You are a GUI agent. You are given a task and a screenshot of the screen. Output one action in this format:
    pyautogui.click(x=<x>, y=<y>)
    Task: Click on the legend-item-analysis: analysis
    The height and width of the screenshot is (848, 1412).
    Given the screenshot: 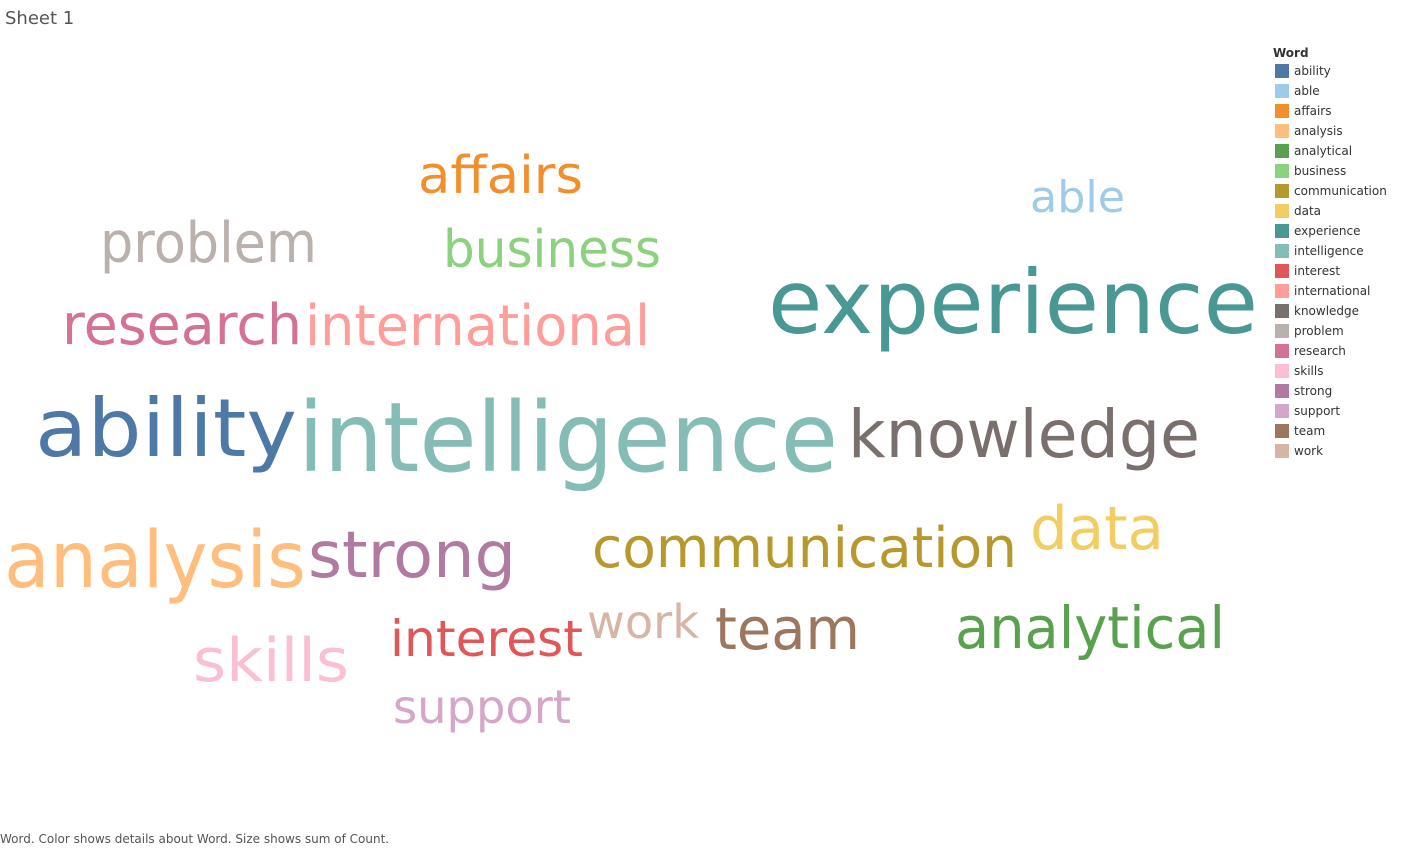 What is the action you would take?
    pyautogui.click(x=1338, y=131)
    